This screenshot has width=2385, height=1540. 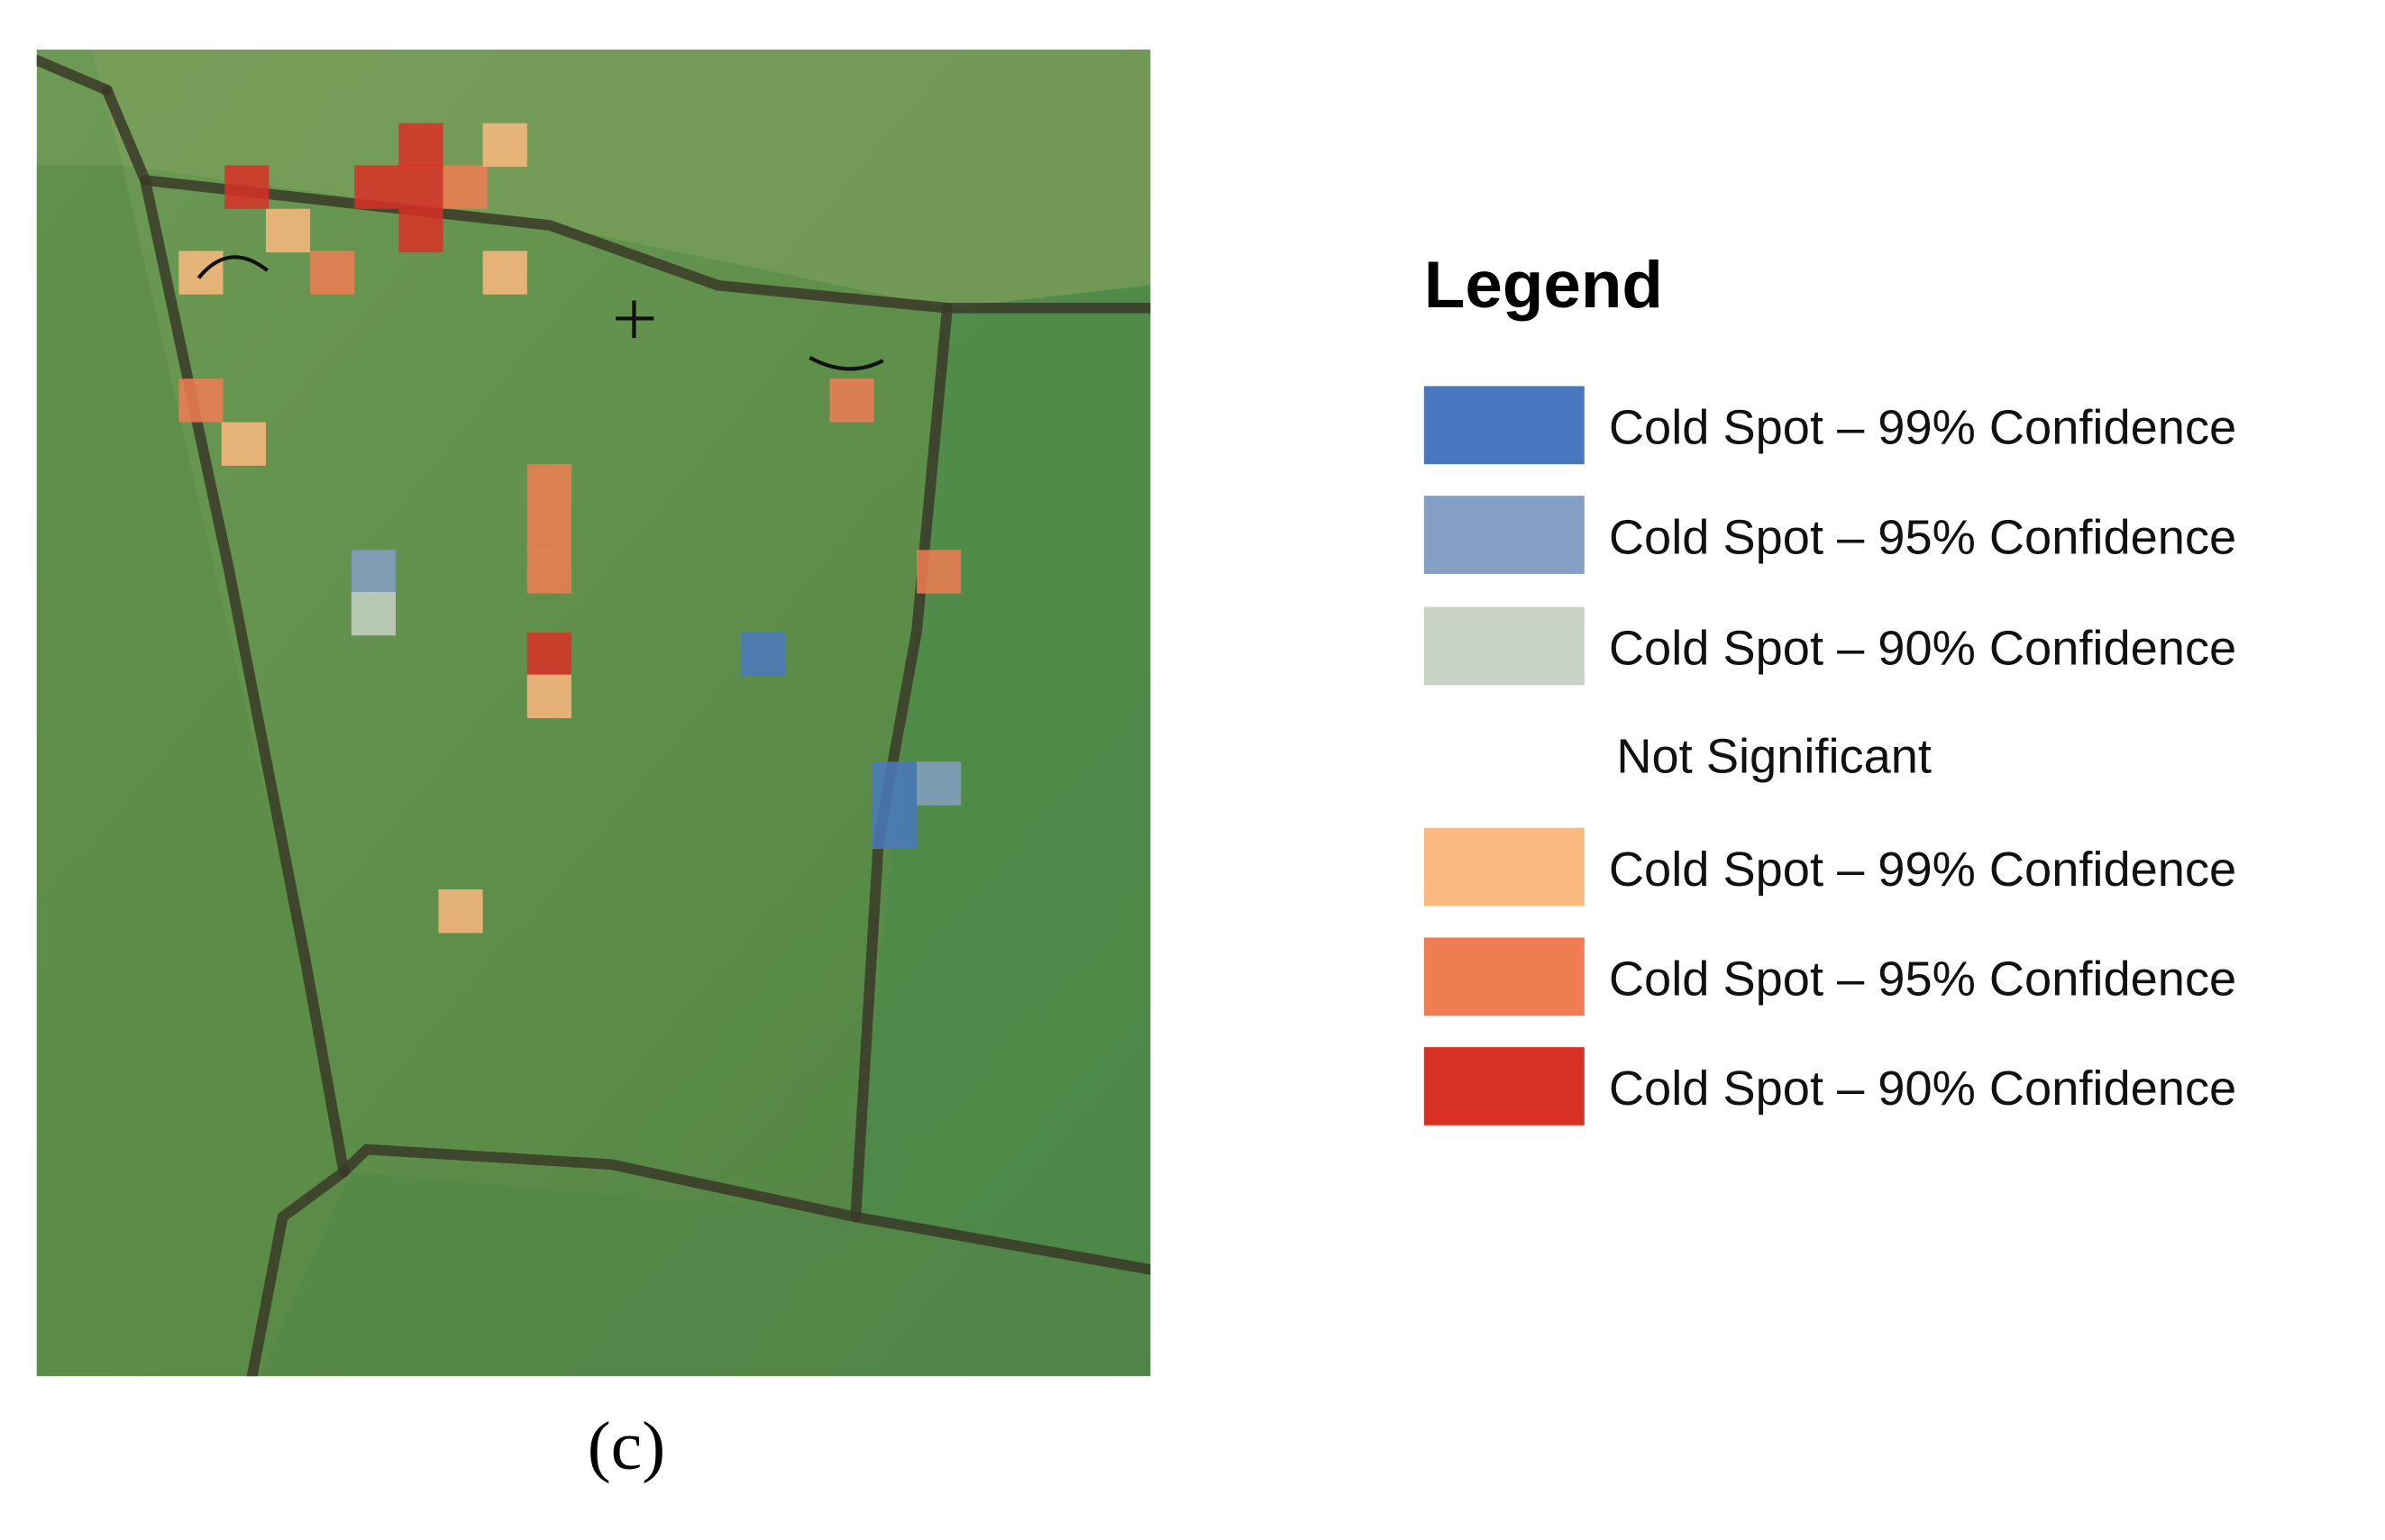 I want to click on field-south, so click(x=705, y=1274).